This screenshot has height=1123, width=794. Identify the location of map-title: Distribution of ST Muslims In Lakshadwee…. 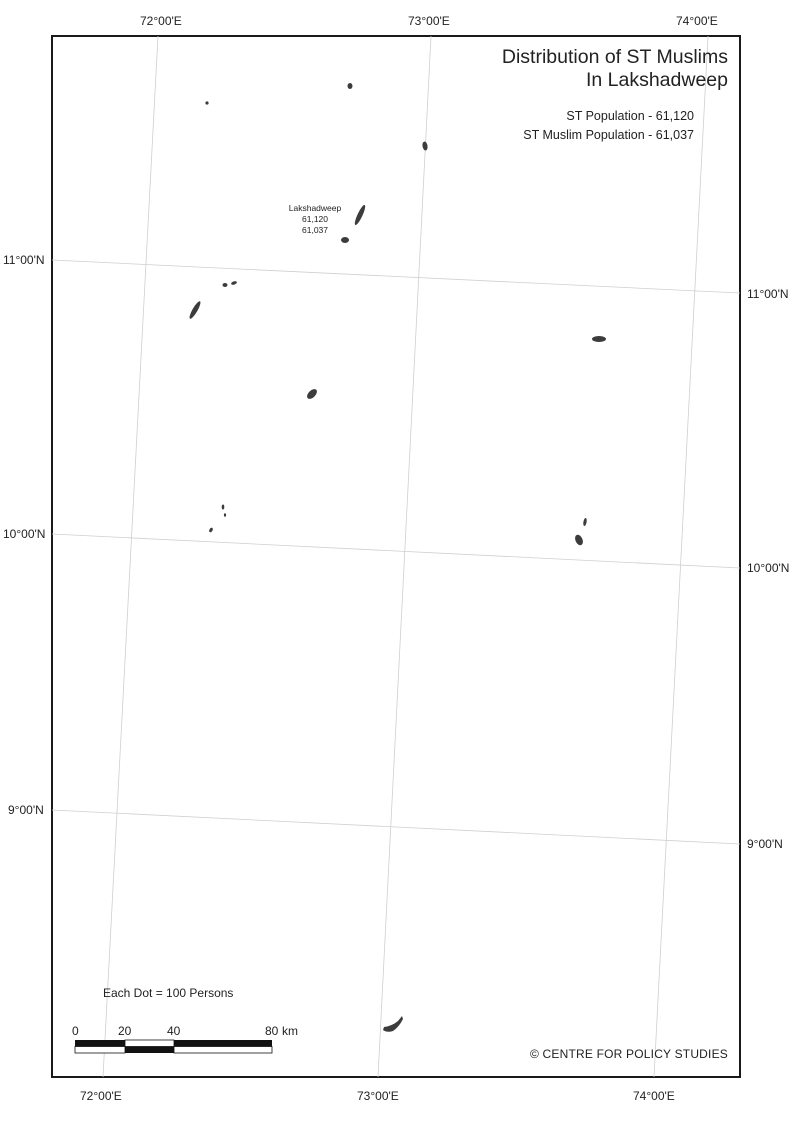
(615, 69).